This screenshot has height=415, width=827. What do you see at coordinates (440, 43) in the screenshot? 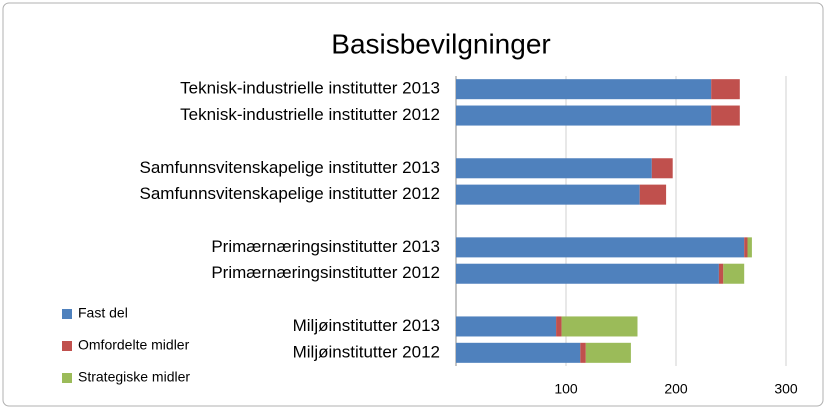
I see `chart-title: Basisbevilgninger` at bounding box center [440, 43].